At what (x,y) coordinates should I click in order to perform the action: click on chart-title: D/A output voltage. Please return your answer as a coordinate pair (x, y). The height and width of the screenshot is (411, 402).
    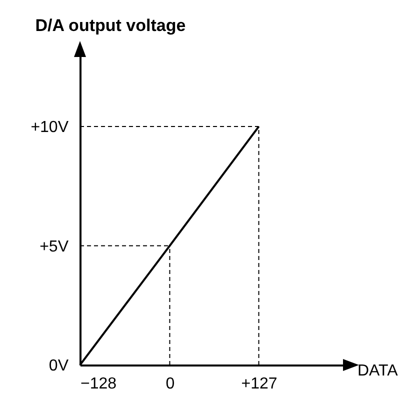
    Looking at the image, I should click on (110, 25).